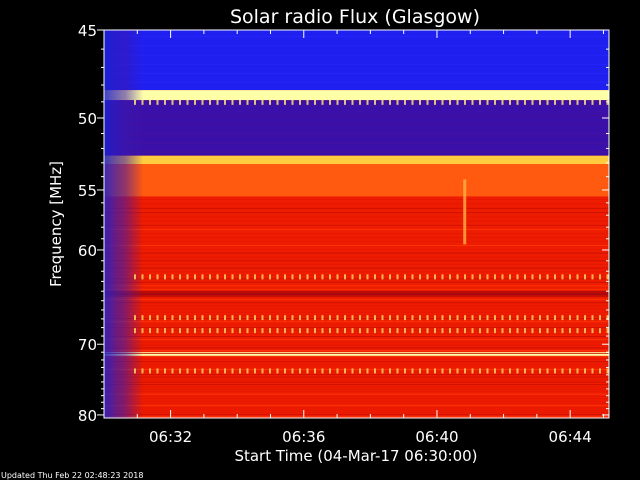 This screenshot has height=480, width=640. Describe the element at coordinates (124, 224) in the screenshot. I see `low-signal-window` at that location.